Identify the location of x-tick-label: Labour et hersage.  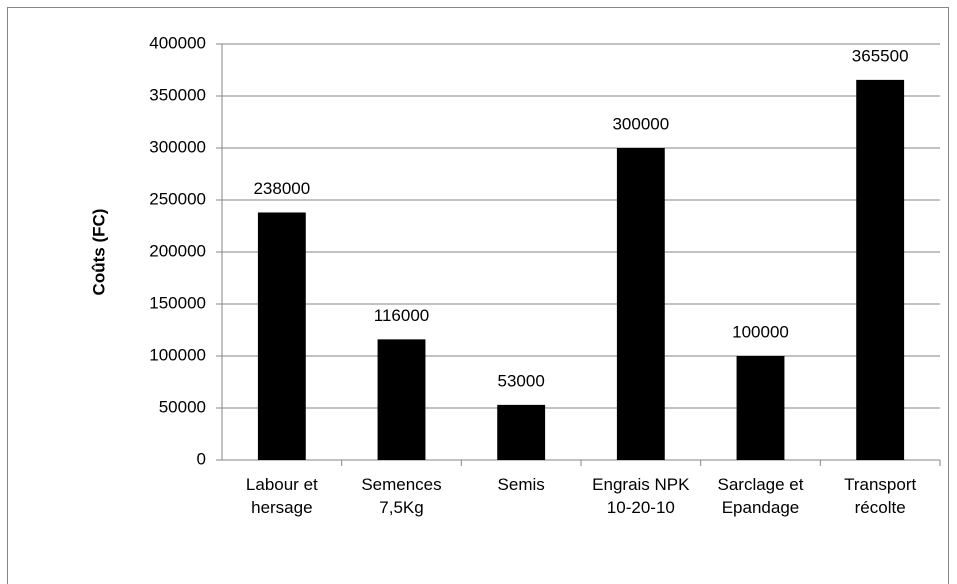
(281, 496).